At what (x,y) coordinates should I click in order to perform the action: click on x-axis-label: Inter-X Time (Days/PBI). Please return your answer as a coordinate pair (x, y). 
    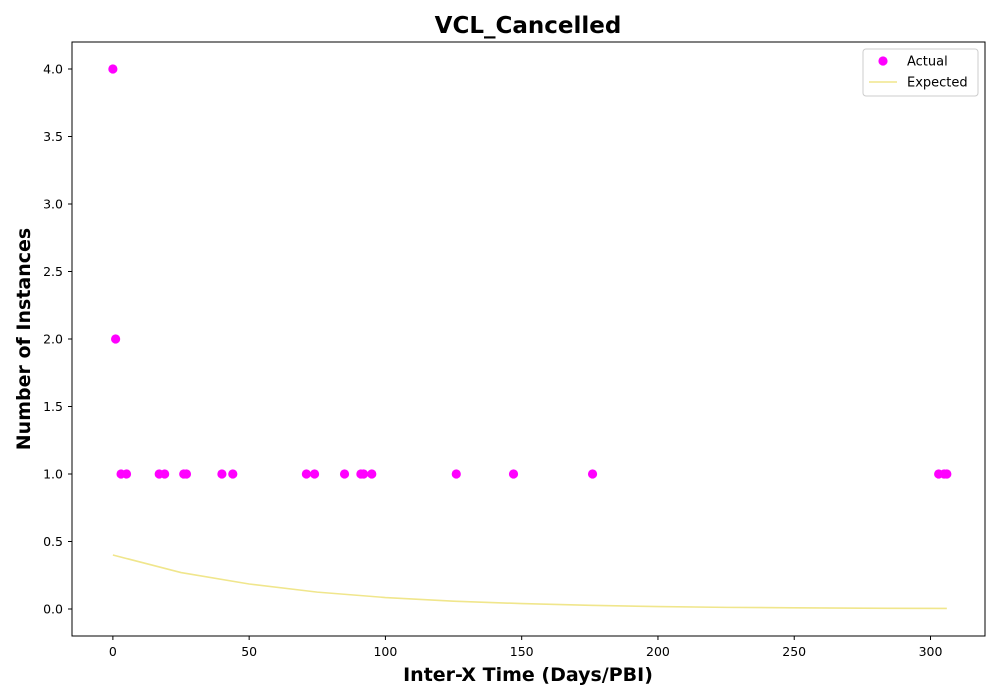
    Looking at the image, I should click on (528, 675).